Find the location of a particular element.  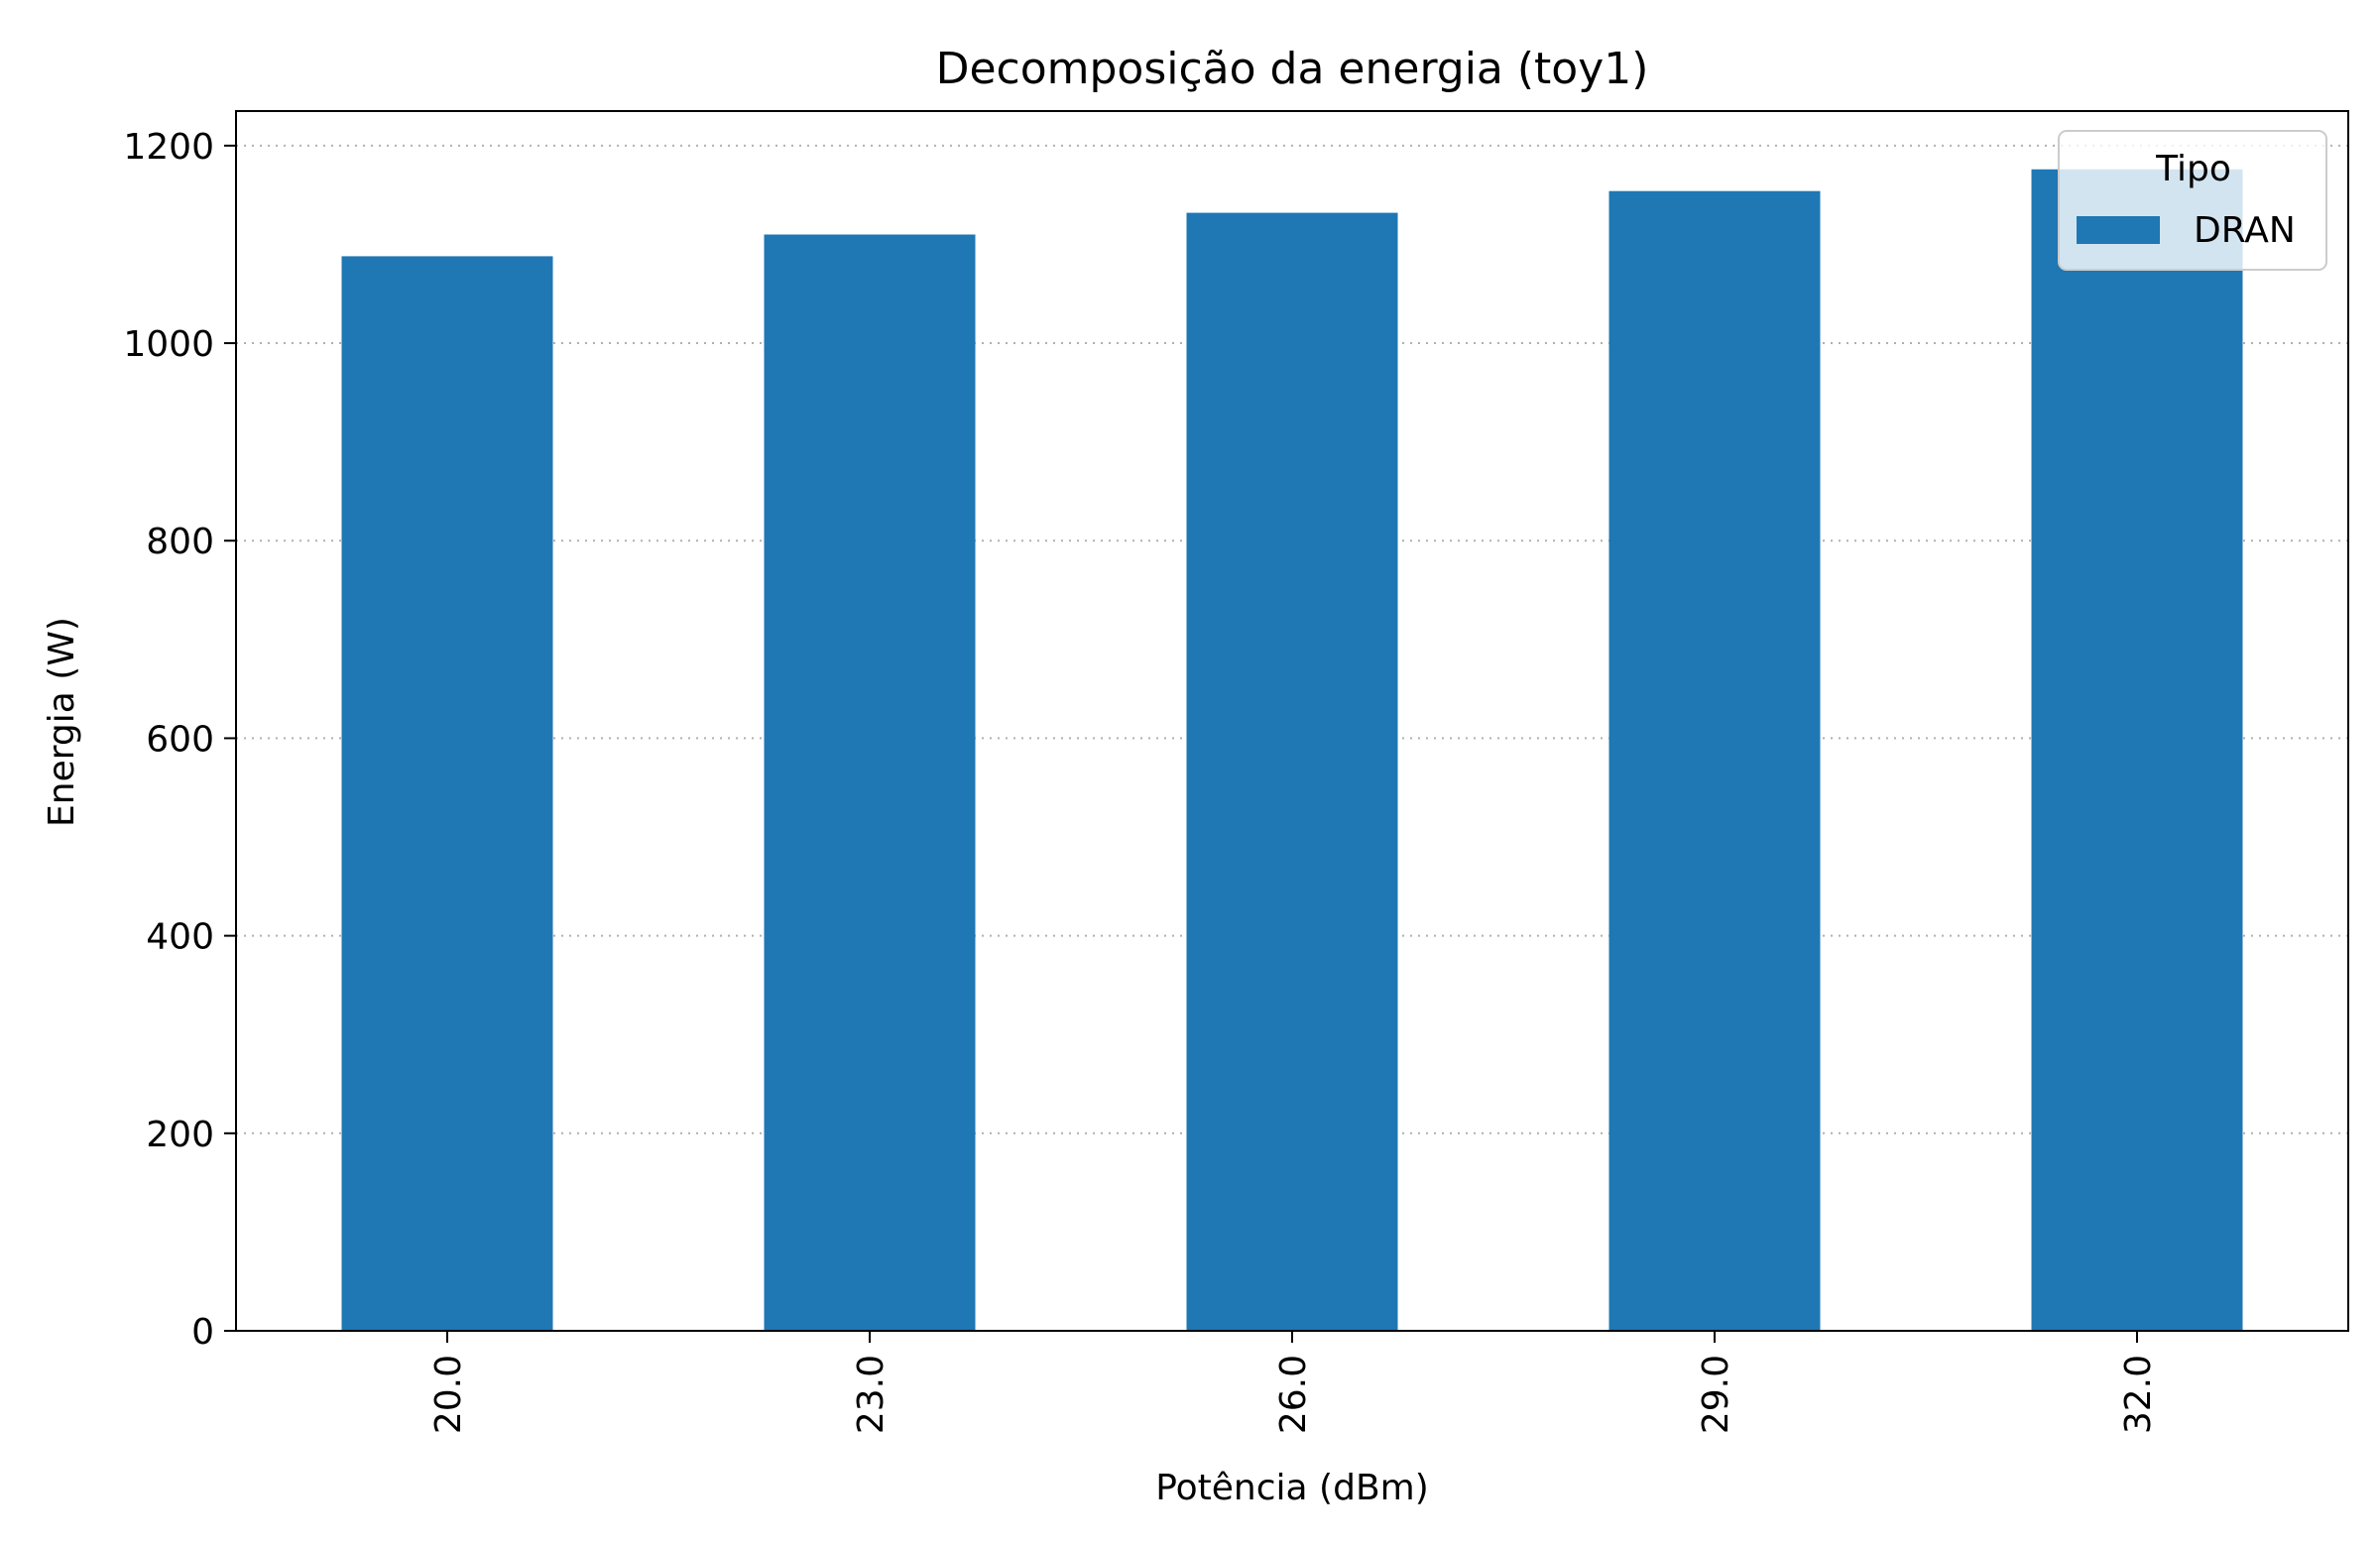

y-tick-label: 800 is located at coordinates (180, 542).